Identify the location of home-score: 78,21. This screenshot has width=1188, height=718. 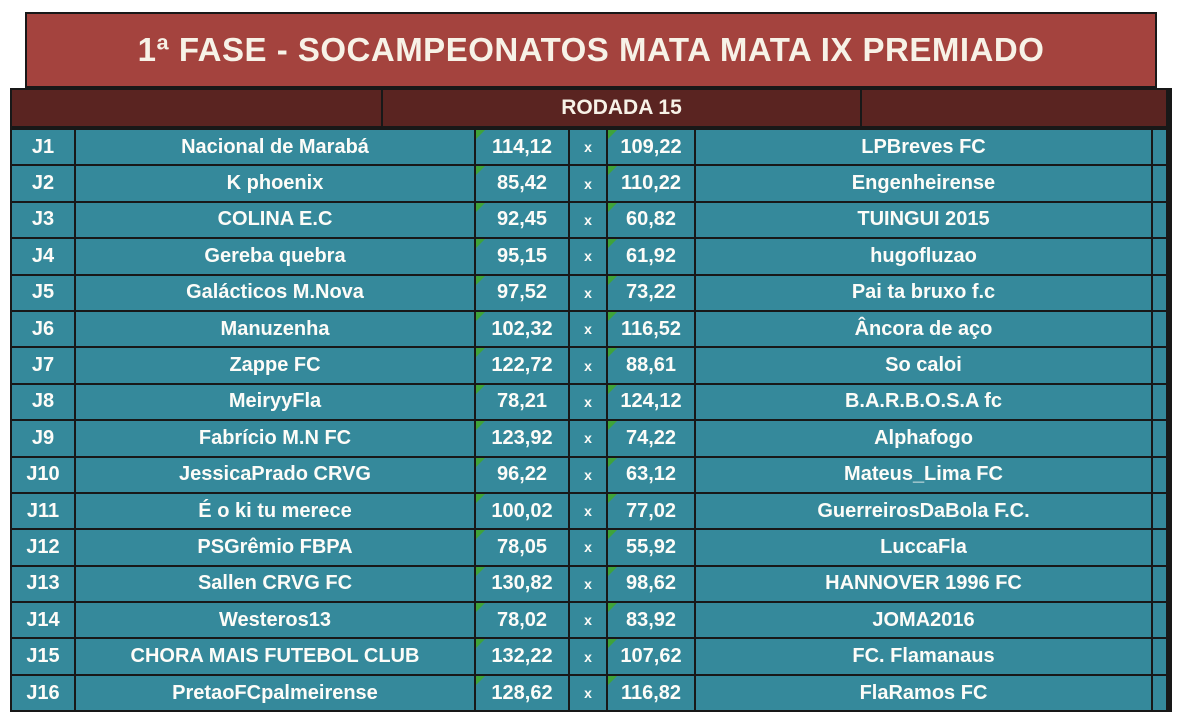
(522, 402).